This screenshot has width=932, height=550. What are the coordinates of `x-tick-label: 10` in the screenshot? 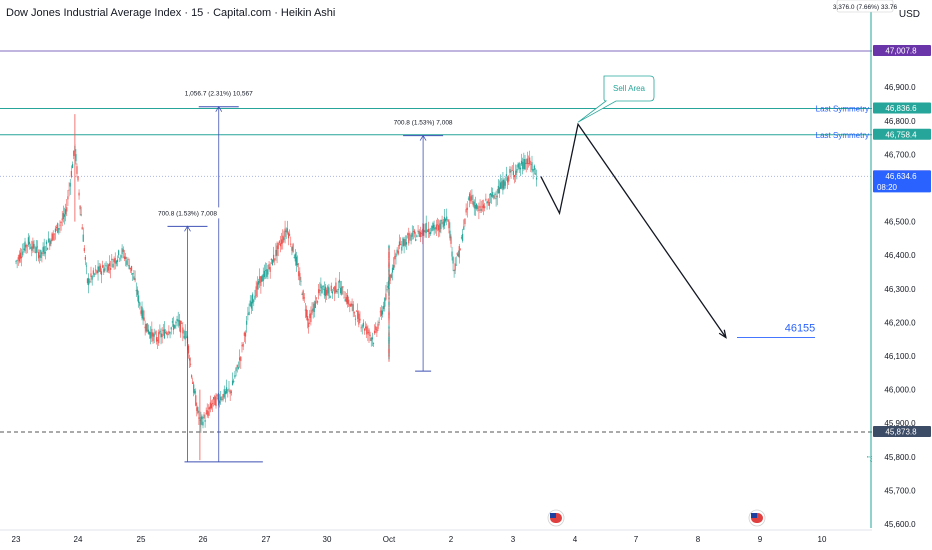 It's located at (822, 539).